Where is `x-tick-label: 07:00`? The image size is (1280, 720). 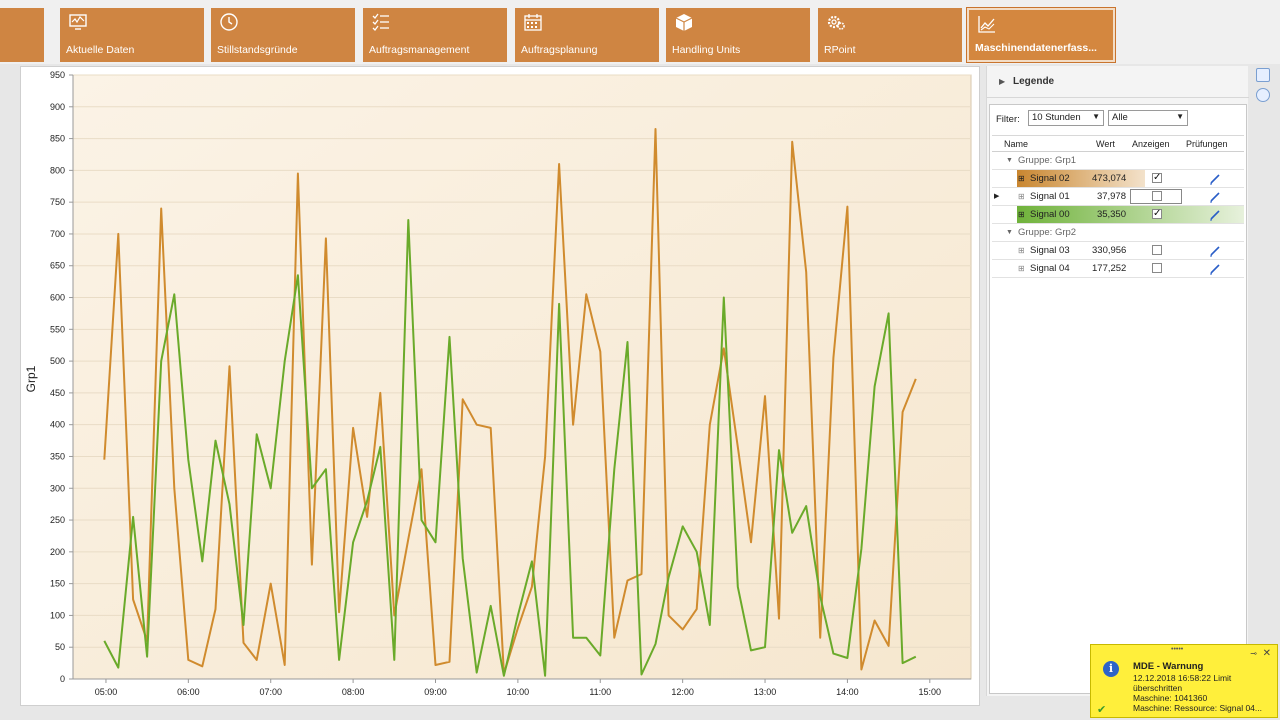
x-tick-label: 07:00 is located at coordinates (270, 692).